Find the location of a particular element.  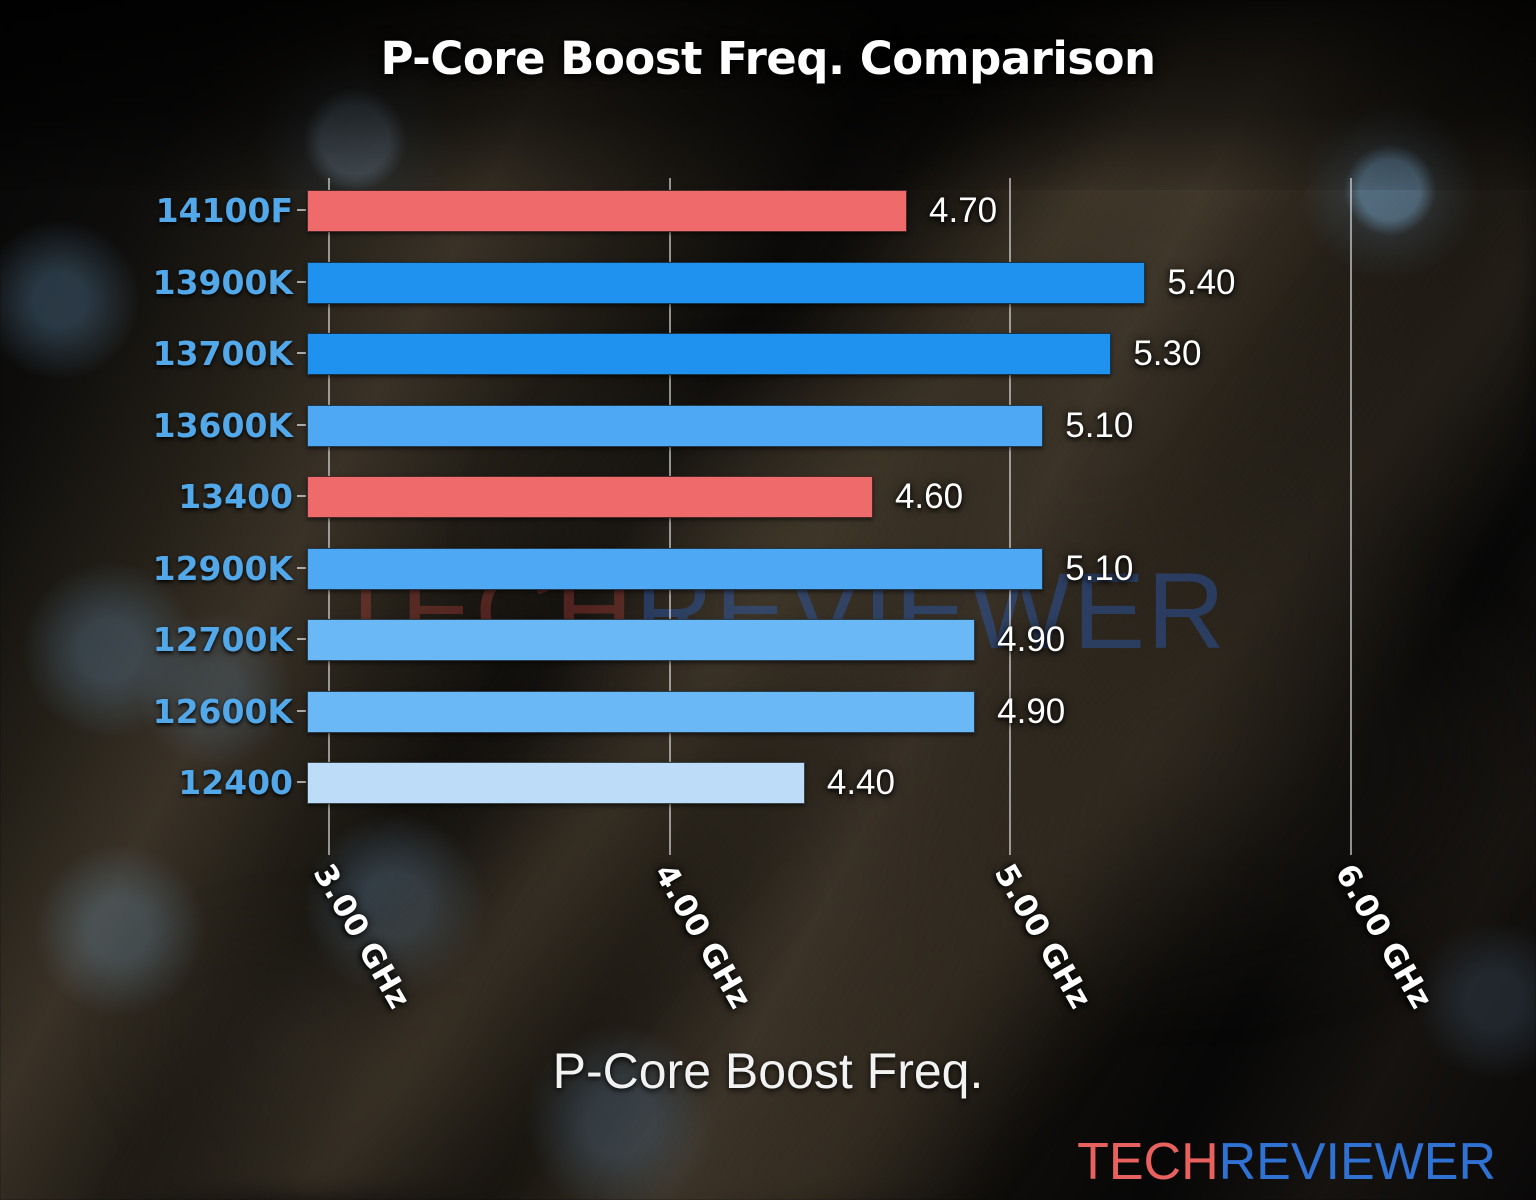

bar-value-label-12900K: 5.10 is located at coordinates (1099, 568).